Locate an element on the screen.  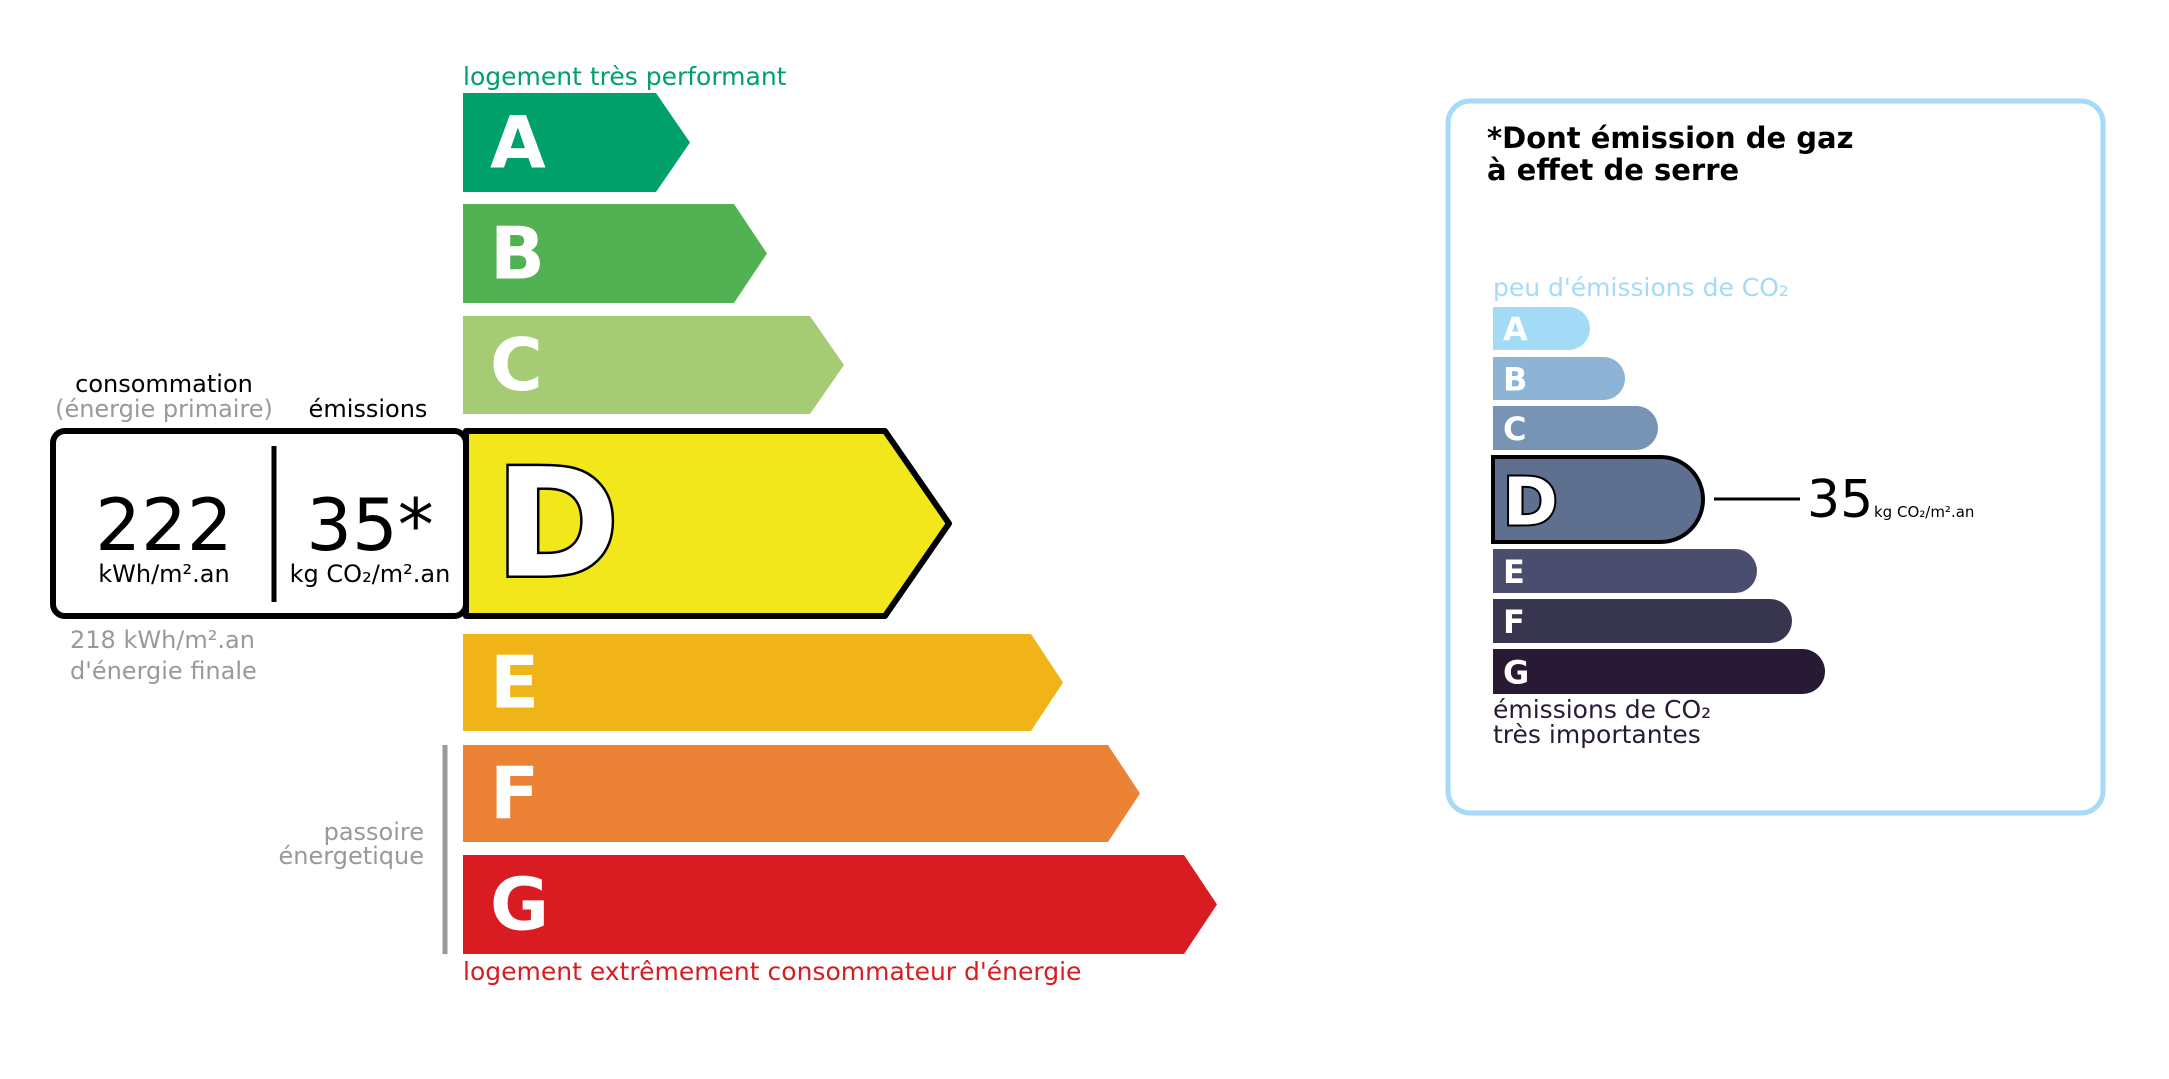
energy-class-e: E is located at coordinates (763, 682).